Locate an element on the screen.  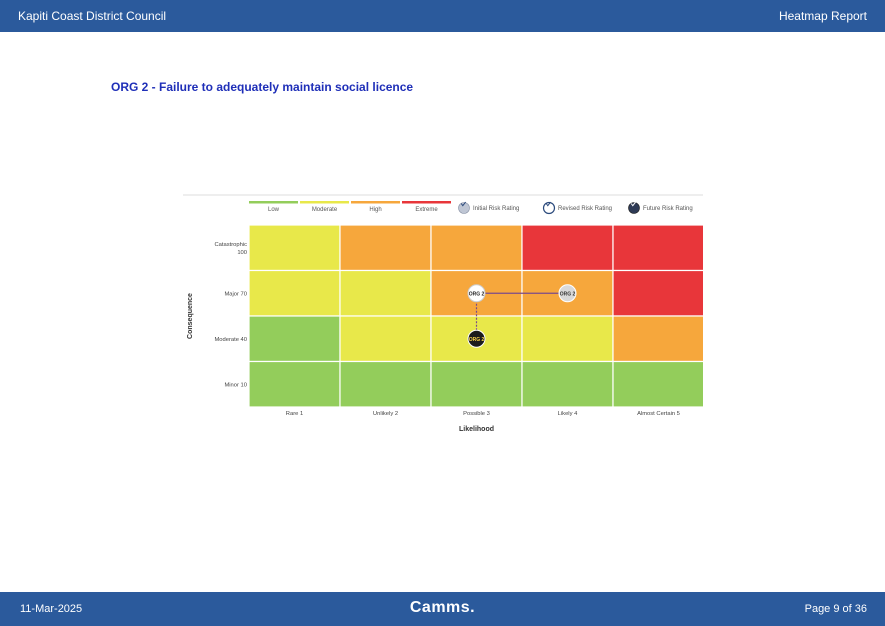
page-number: Page 9 of 36 is located at coordinates (835, 609).